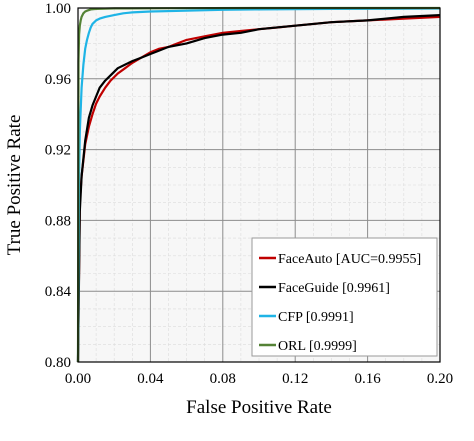 This screenshot has height=441, width=474. Describe the element at coordinates (223, 379) in the screenshot. I see `x-tick-label: 0.08` at that location.